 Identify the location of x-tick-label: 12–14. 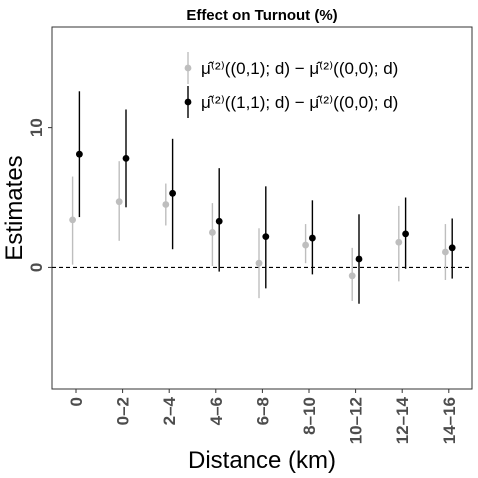
(402, 420).